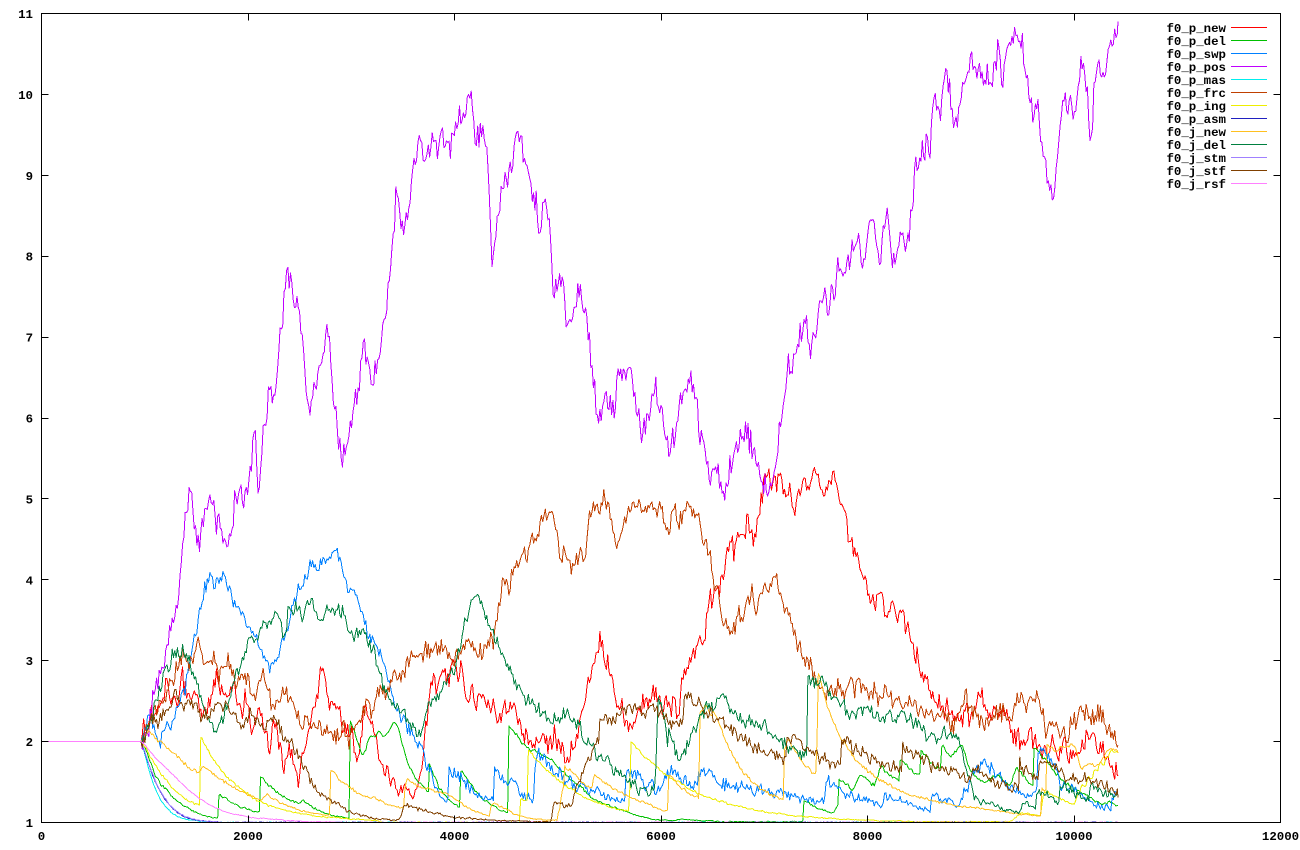 The image size is (1300, 850). I want to click on svg-text: f0_j_stm, so click(1197, 159).